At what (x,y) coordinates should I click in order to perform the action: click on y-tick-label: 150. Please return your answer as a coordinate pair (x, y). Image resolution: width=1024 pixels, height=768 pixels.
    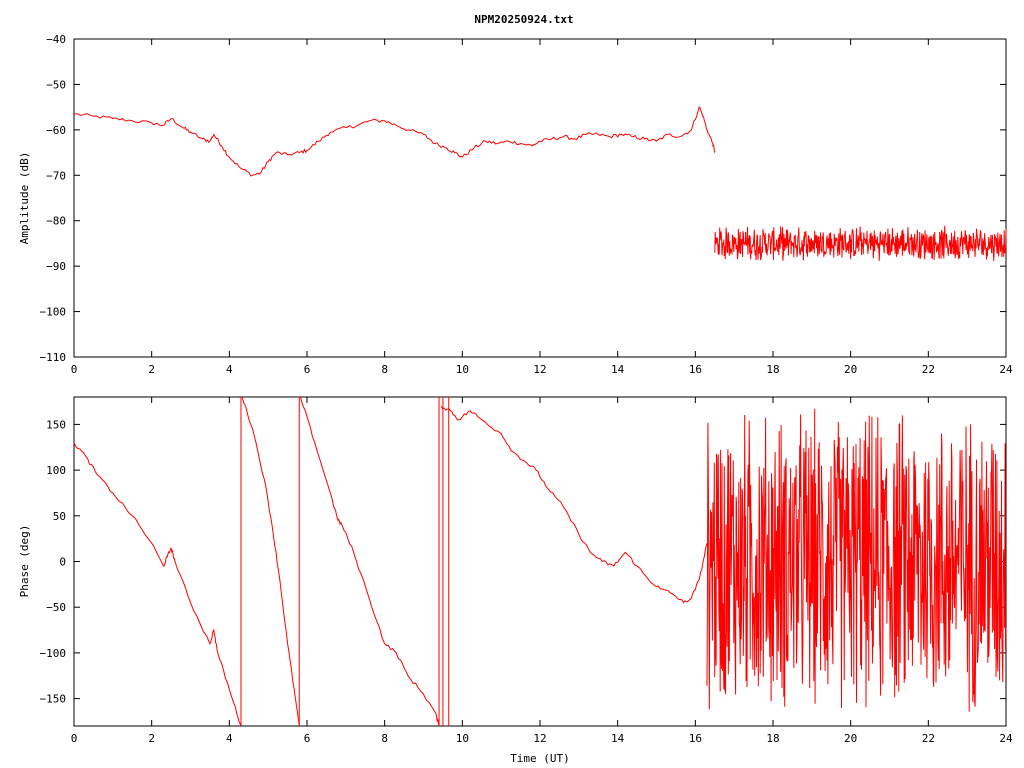
    Looking at the image, I should click on (56, 424).